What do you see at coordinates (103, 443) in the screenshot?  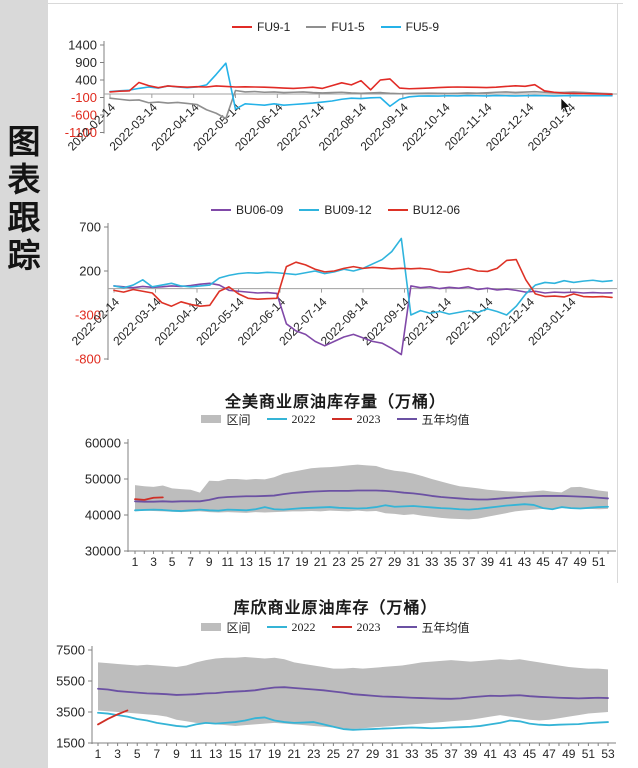 I see `y-tick-label: 60000` at bounding box center [103, 443].